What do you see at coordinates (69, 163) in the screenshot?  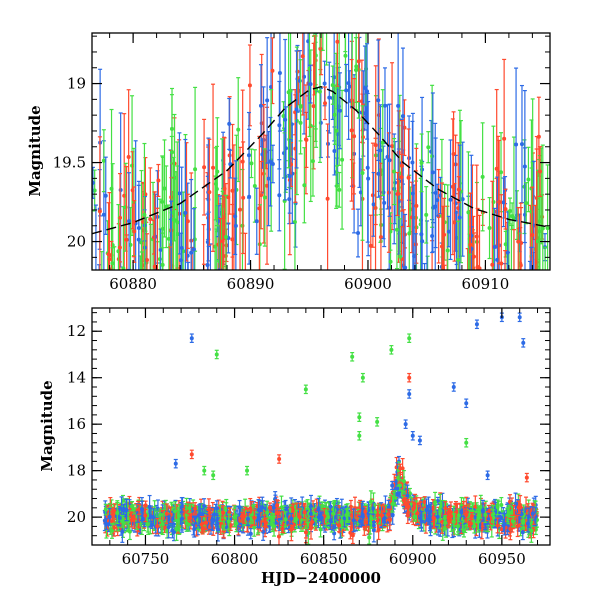 I see `y-tick-label: 19.5` at bounding box center [69, 163].